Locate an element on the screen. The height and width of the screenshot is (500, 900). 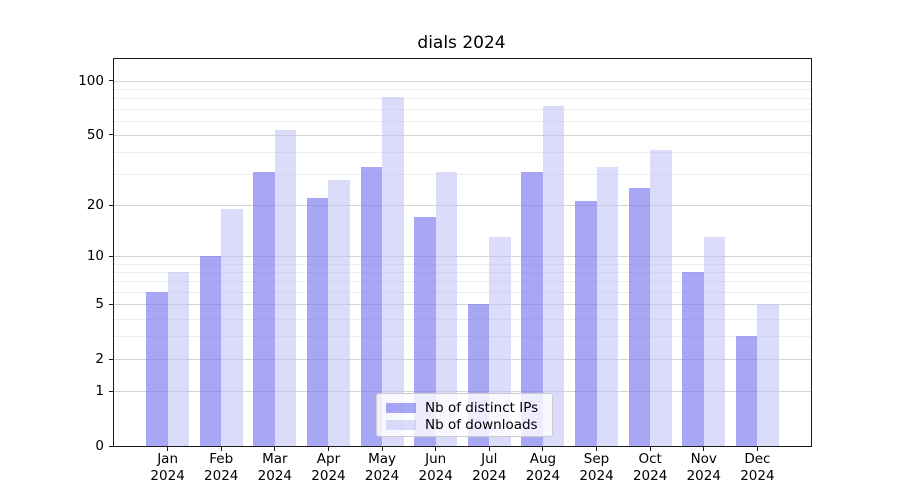
x-tick-label: Dec 2024 is located at coordinates (757, 467).